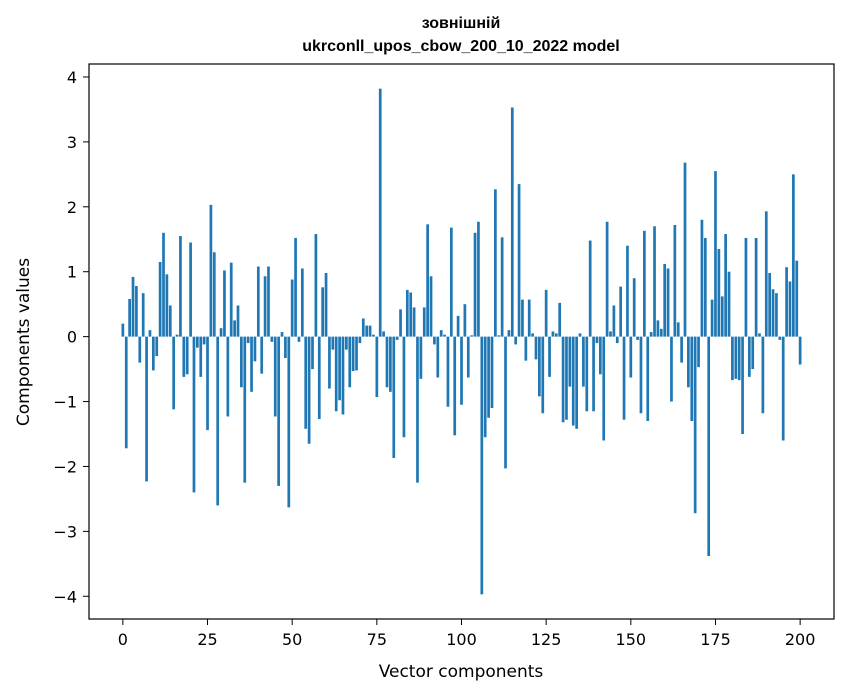 The image size is (847, 696). I want to click on chart-title-line1: зовнішній, so click(461, 23).